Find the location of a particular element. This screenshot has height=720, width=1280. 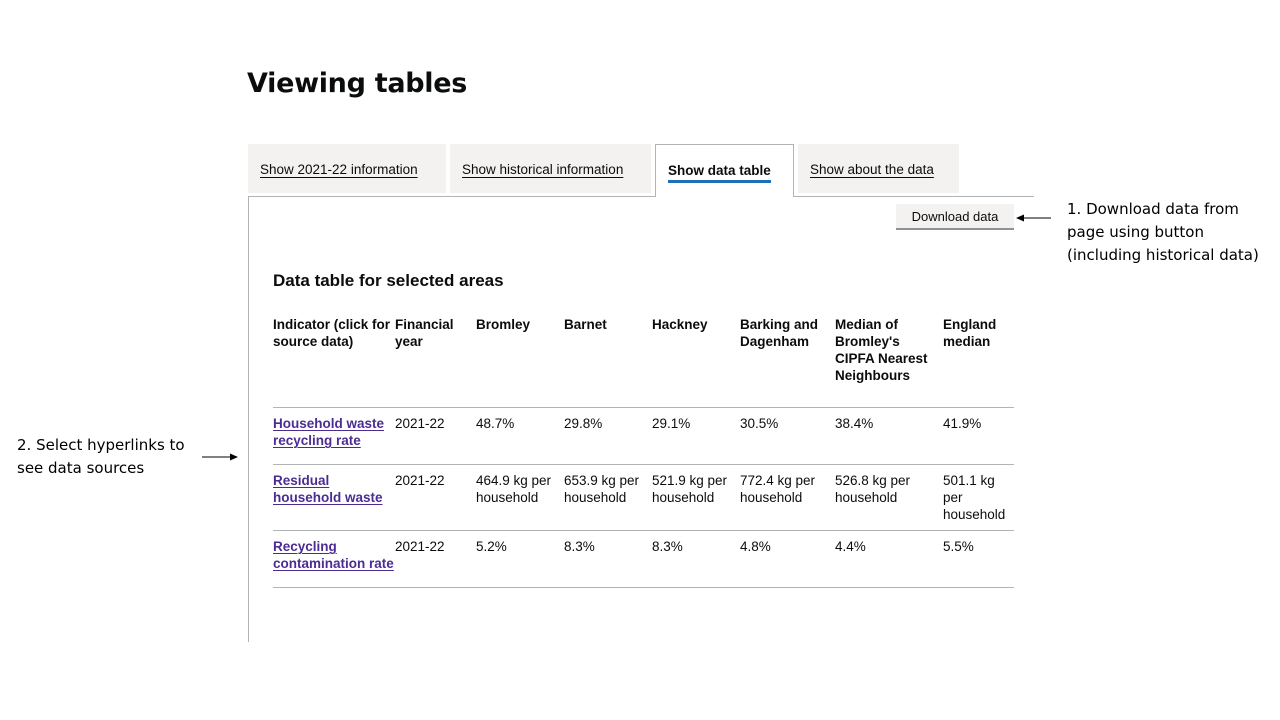

indicator-cell: Residual household waste is located at coordinates (334, 497).